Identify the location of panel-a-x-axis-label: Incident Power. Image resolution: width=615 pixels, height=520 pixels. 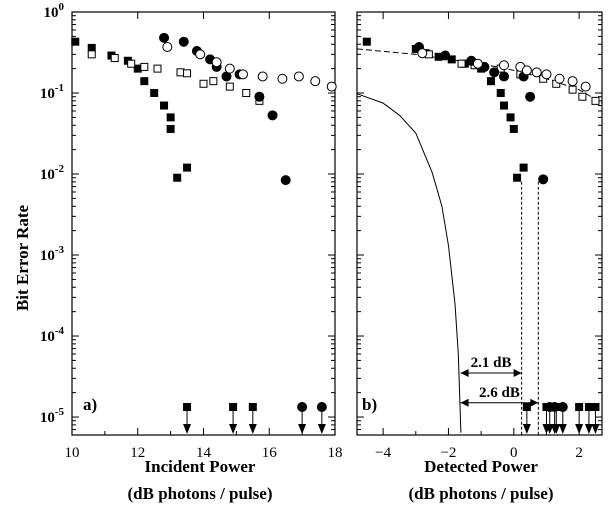
(200, 466).